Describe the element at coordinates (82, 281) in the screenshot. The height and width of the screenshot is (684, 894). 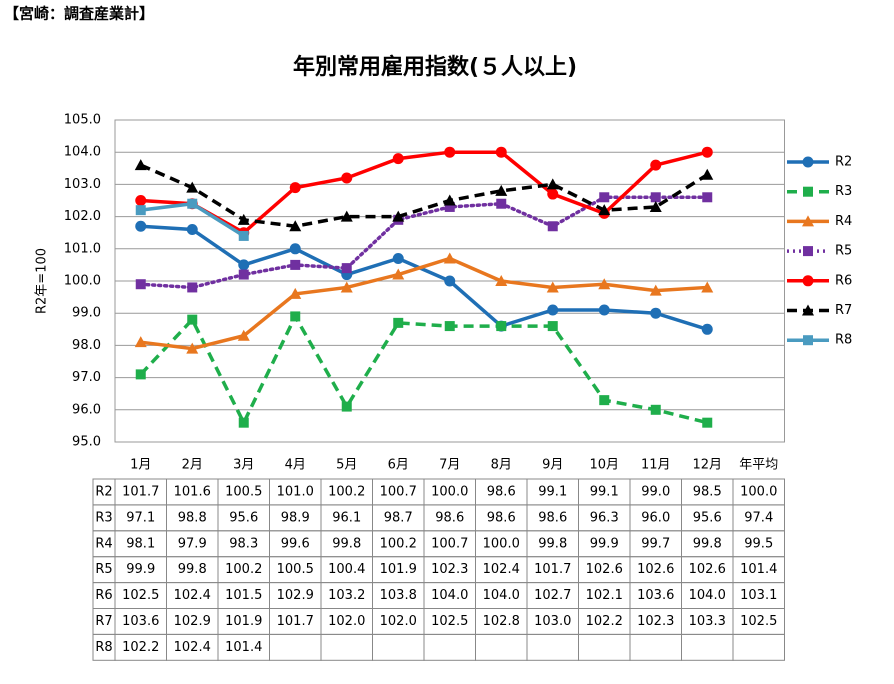
I see `y-tick-label: 100.0` at that location.